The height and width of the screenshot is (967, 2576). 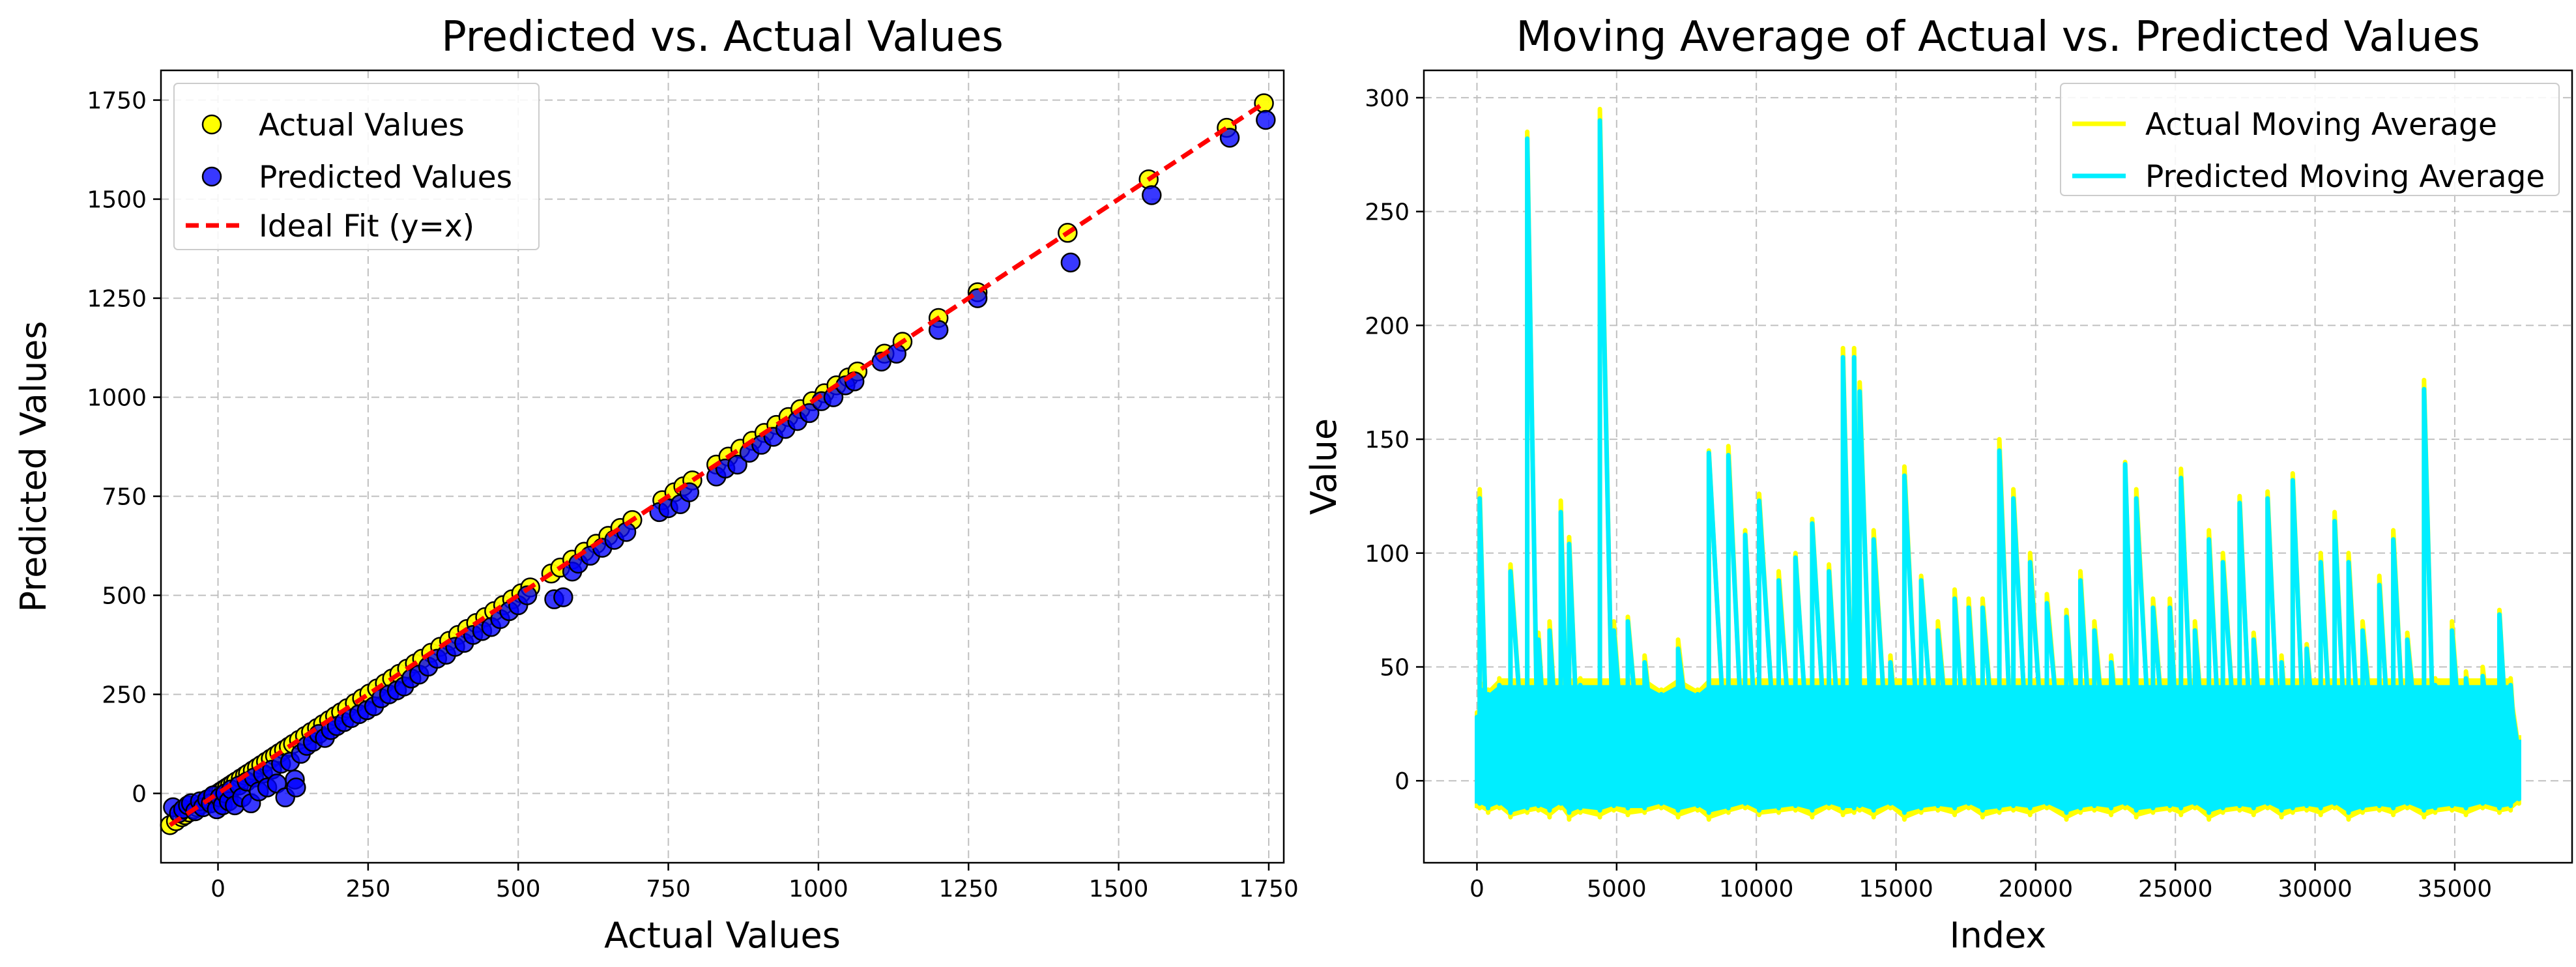 What do you see at coordinates (386, 178) in the screenshot?
I see `legend-label-predicted-values: Predicted Values` at bounding box center [386, 178].